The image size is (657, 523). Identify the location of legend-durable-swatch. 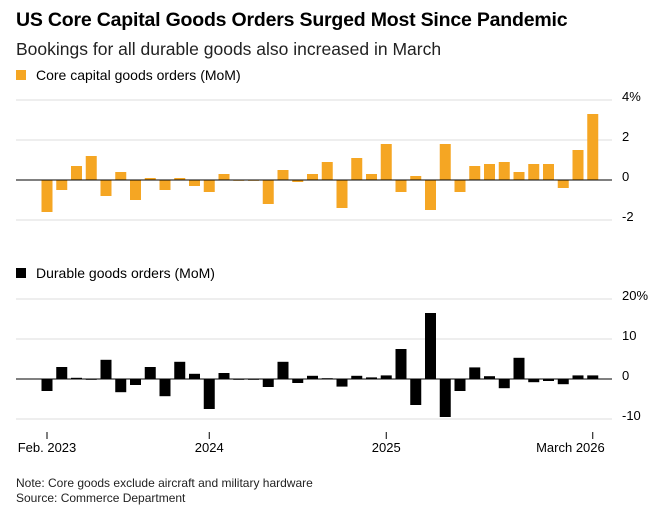
(21, 273).